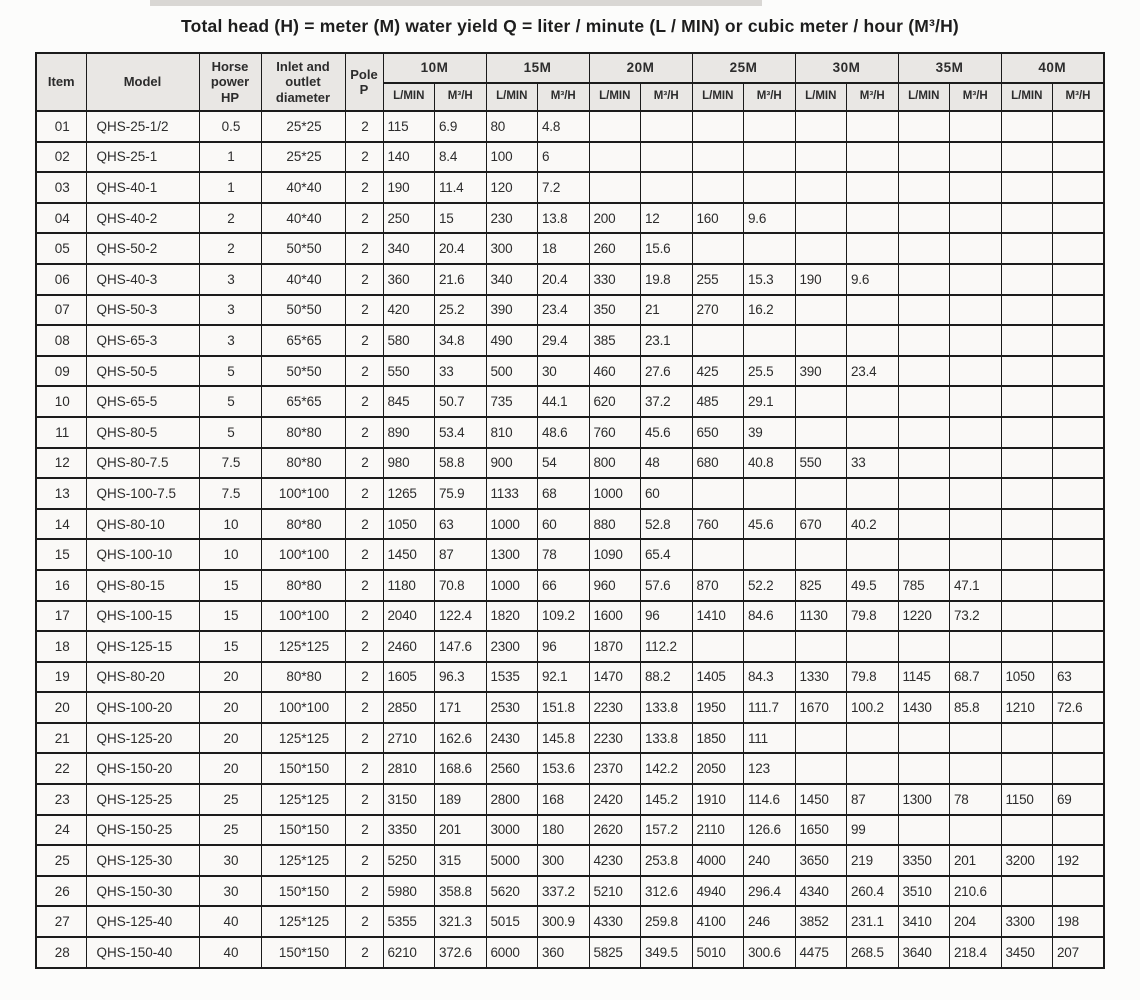  Describe the element at coordinates (61, 493) in the screenshot. I see `cell-item: 13` at that location.